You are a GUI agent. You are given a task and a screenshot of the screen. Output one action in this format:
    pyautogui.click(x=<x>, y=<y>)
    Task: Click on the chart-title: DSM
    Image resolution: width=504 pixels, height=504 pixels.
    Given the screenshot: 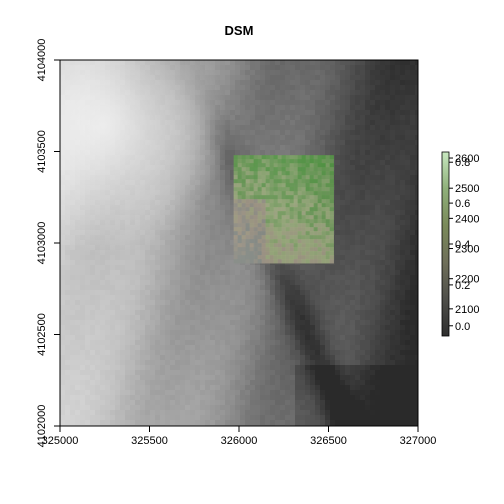 What is the action you would take?
    pyautogui.click(x=239, y=30)
    